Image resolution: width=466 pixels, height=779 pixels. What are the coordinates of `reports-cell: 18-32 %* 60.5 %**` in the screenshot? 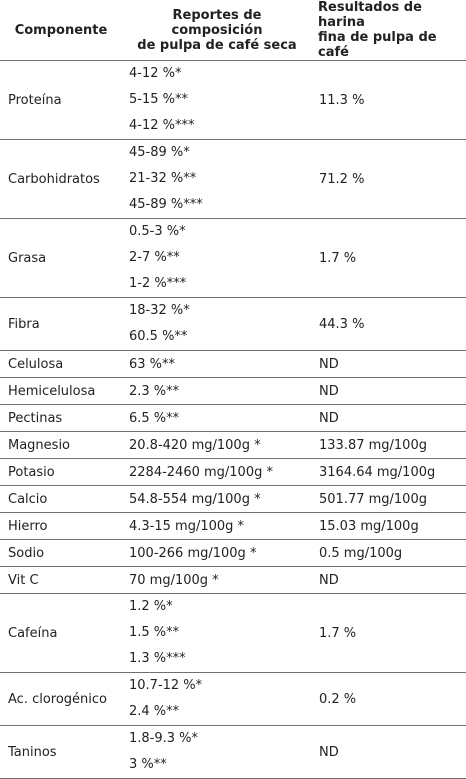 It's located at (217, 324).